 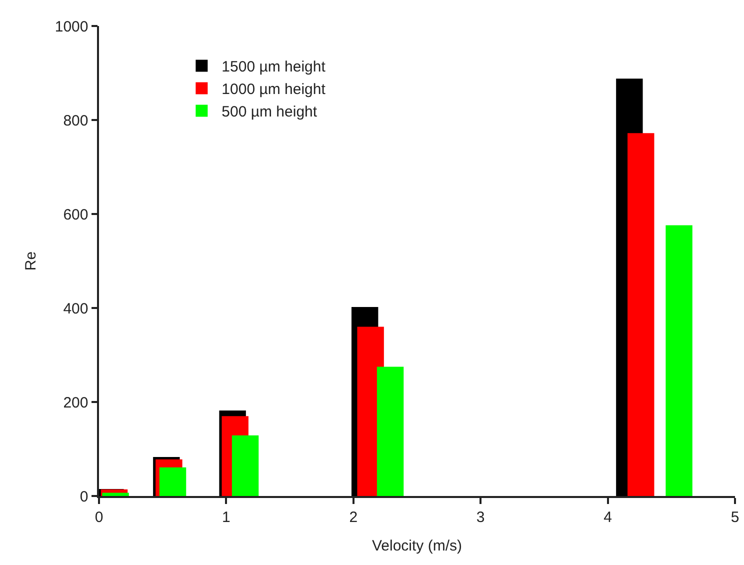 I want to click on y-axis-title: Re, so click(x=31, y=261).